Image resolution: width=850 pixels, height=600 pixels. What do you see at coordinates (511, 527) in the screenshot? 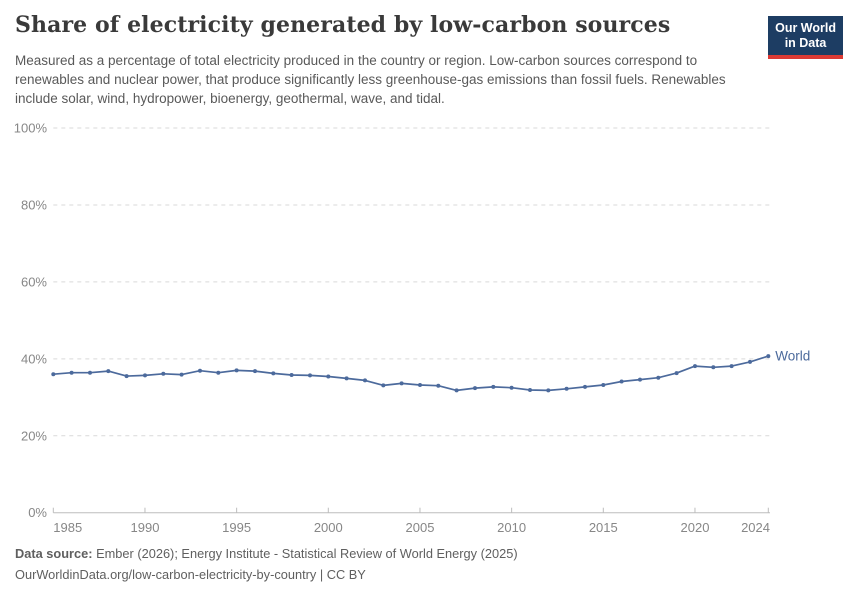
I see `x-axis-tick-label: 2010` at bounding box center [511, 527].